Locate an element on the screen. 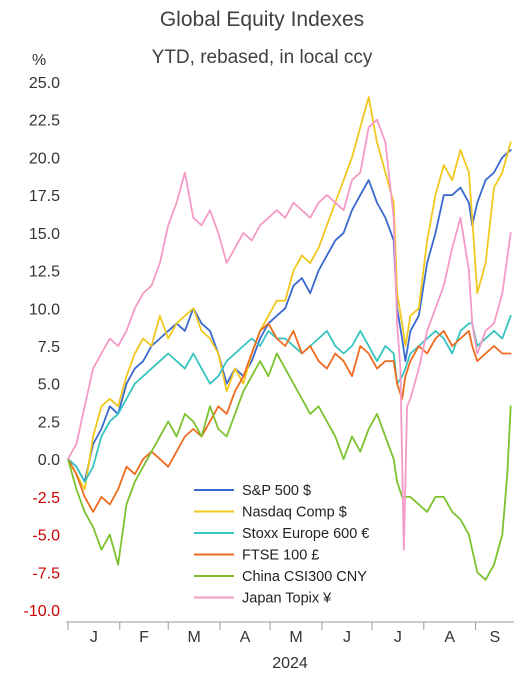 The image size is (524, 683). y-tick-label: 20.0 is located at coordinates (44, 158).